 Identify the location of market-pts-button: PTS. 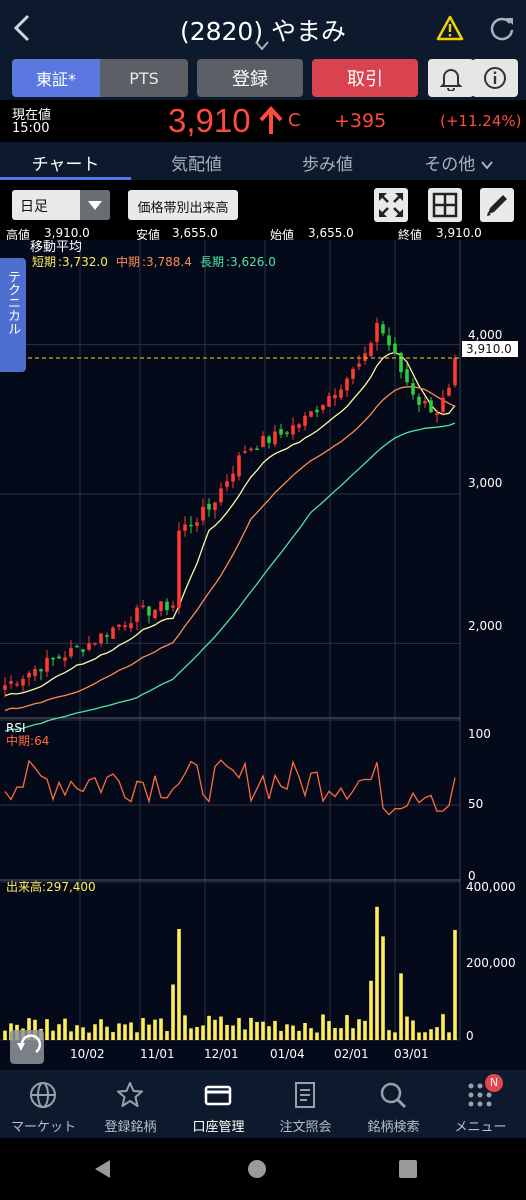
(144, 78).